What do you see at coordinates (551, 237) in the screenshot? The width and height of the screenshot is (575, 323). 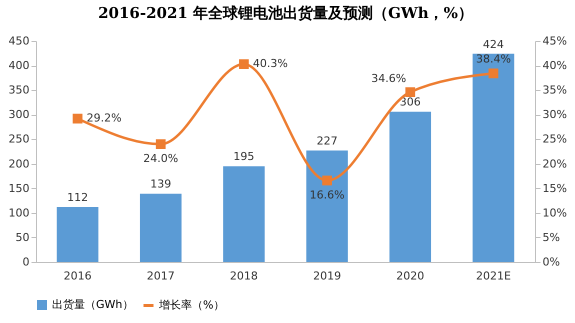 I see `y2-tick-label: 5%` at bounding box center [551, 237].